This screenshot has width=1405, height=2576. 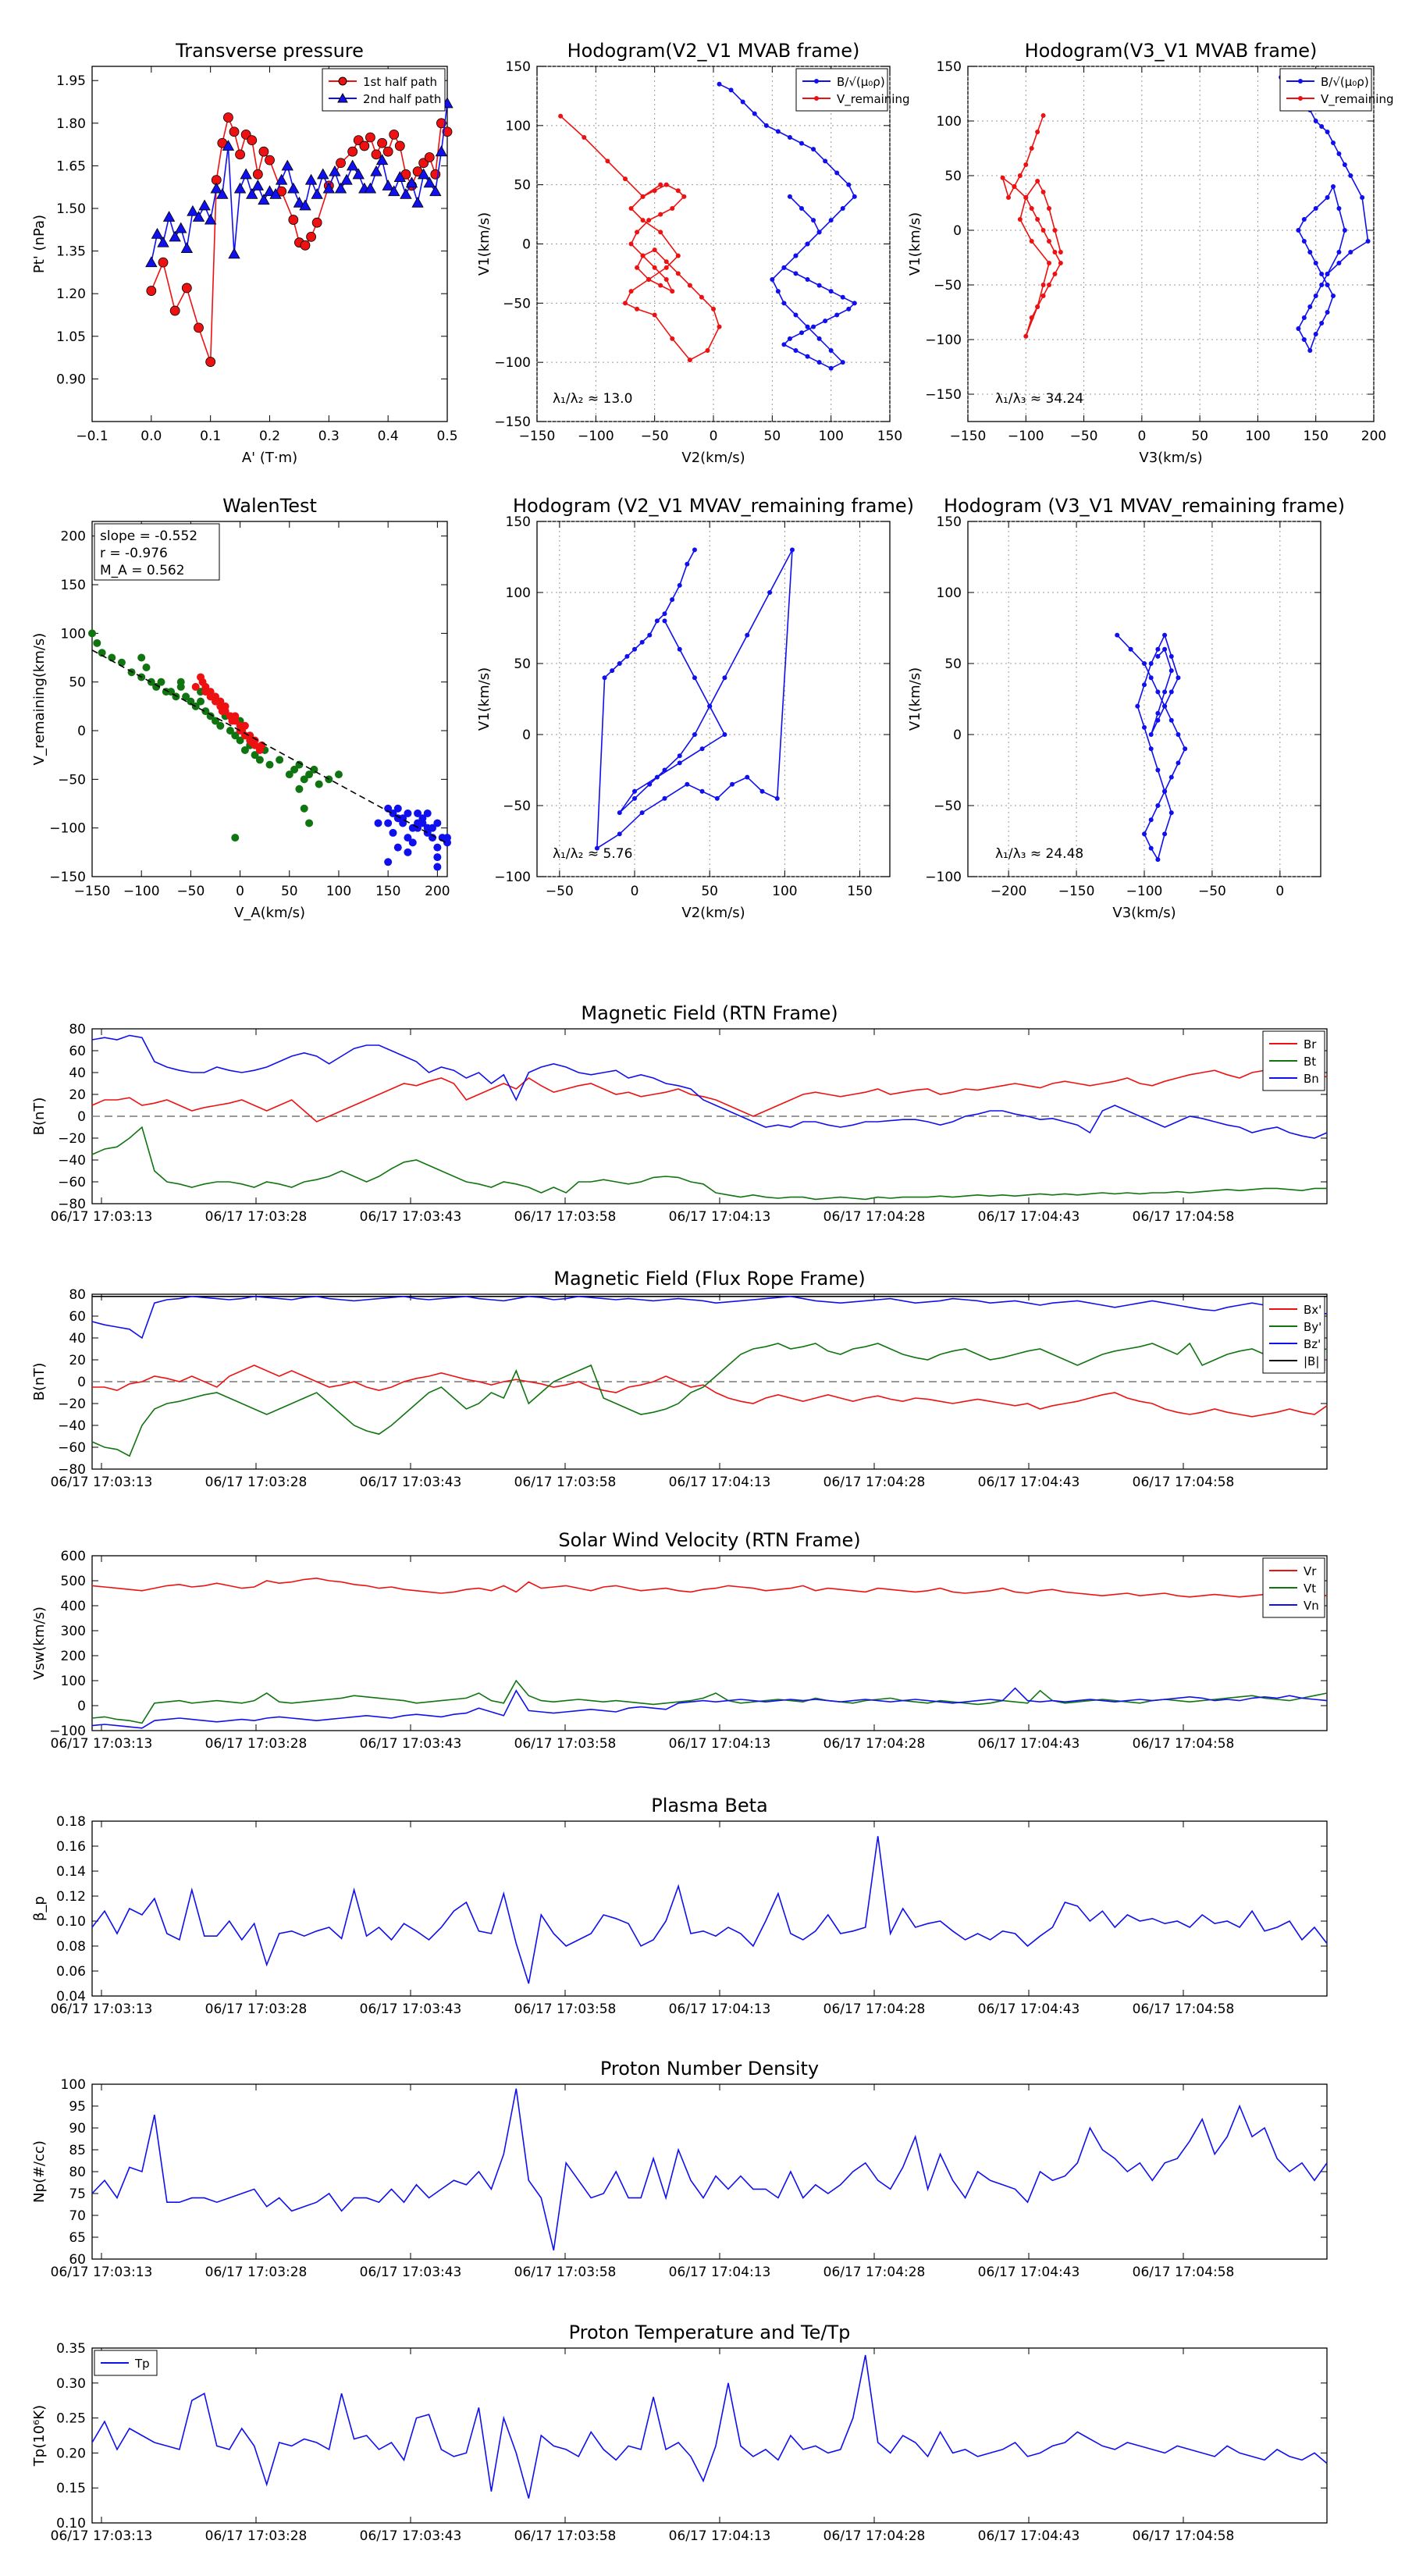 What do you see at coordinates (71, 81) in the screenshot?
I see `y-tick-label: 1.95` at bounding box center [71, 81].